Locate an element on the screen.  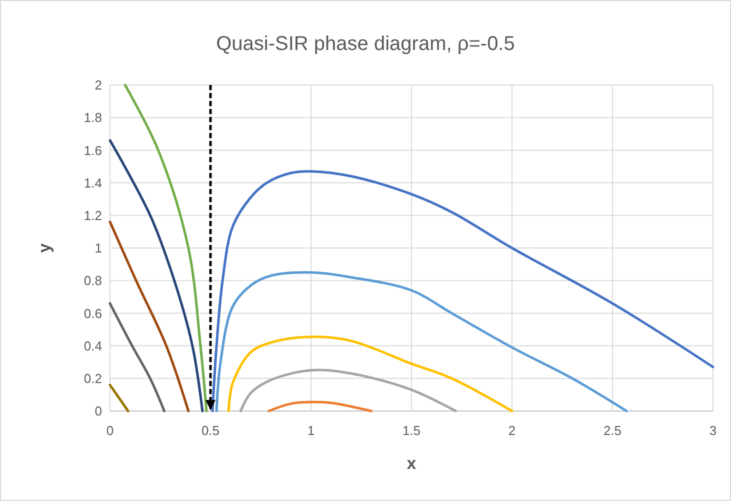
y-axis-title: y is located at coordinates (44, 247).